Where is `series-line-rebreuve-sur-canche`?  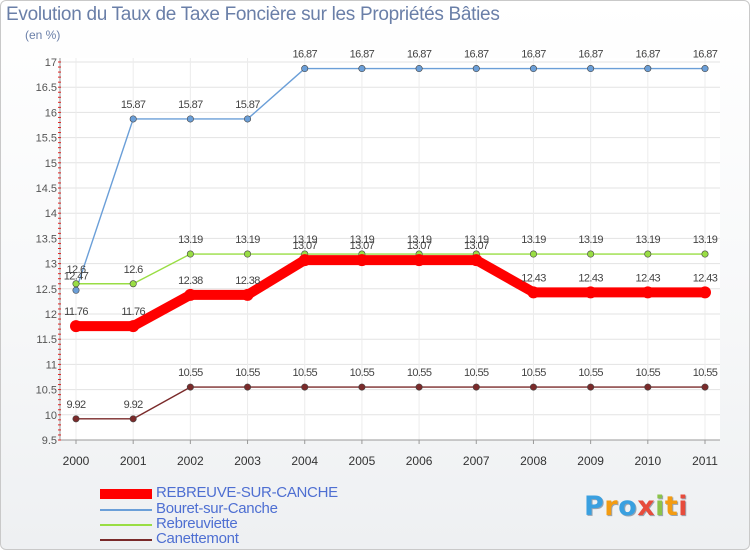 series-line-rebreuve-sur-canche is located at coordinates (390, 293).